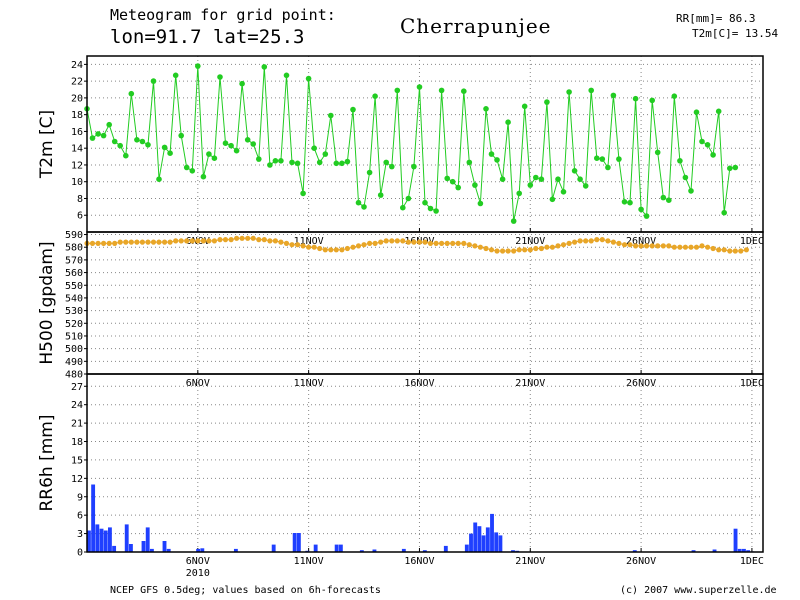 The image size is (800, 600). I want to click on t2m-xtick-label-1: 11NOV, so click(309, 241).